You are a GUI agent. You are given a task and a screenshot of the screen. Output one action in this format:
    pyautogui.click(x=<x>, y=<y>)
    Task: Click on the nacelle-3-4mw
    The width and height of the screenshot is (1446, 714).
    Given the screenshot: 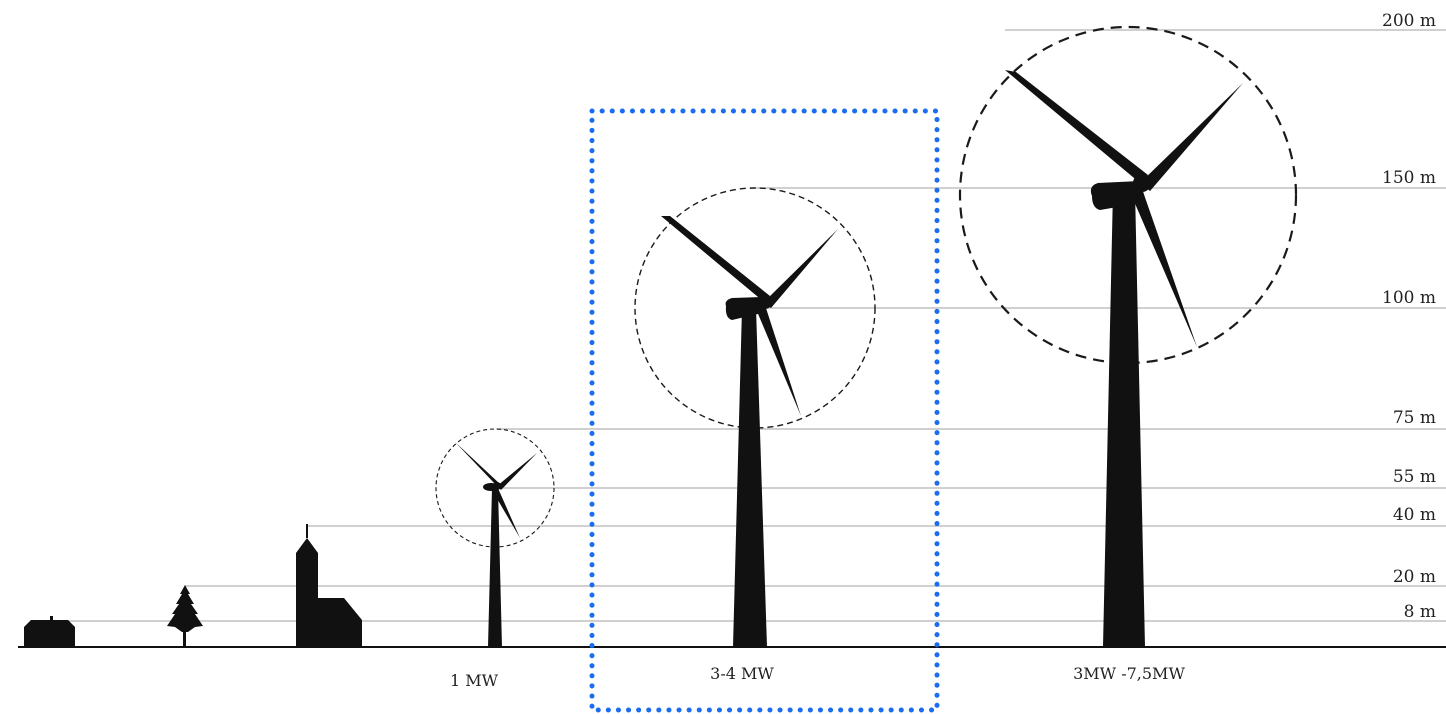 What is the action you would take?
    pyautogui.click(x=745, y=308)
    